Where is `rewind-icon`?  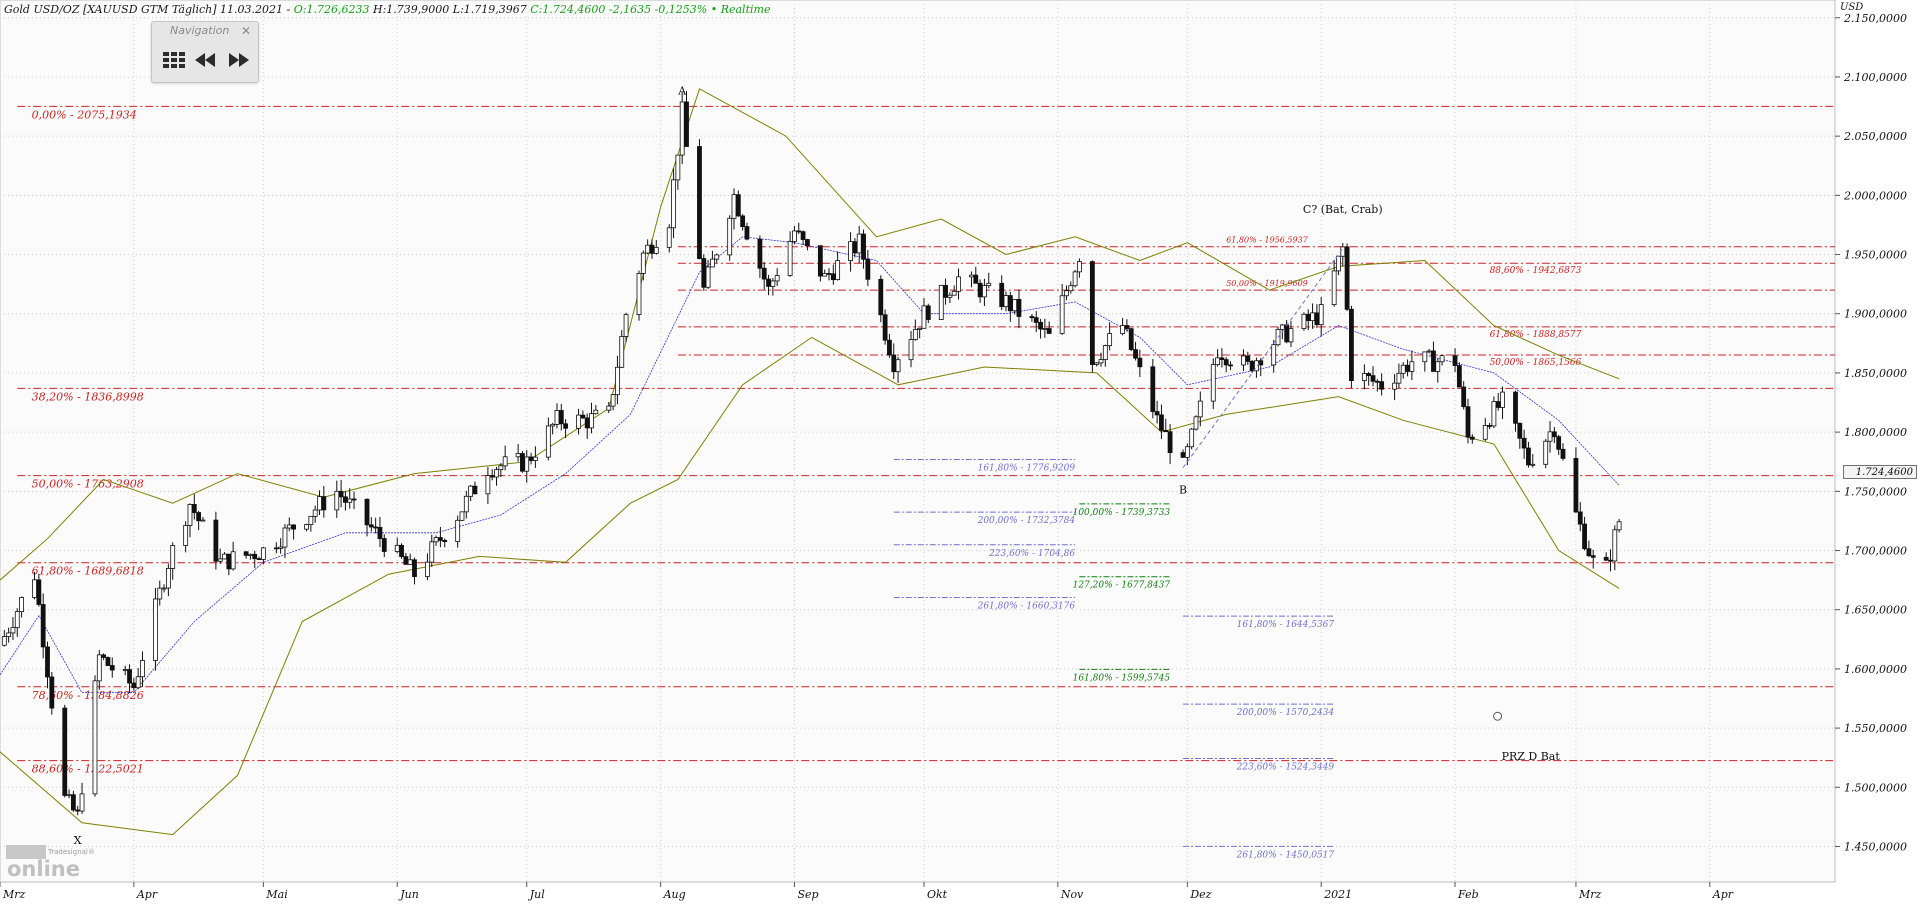
rewind-icon is located at coordinates (206, 60).